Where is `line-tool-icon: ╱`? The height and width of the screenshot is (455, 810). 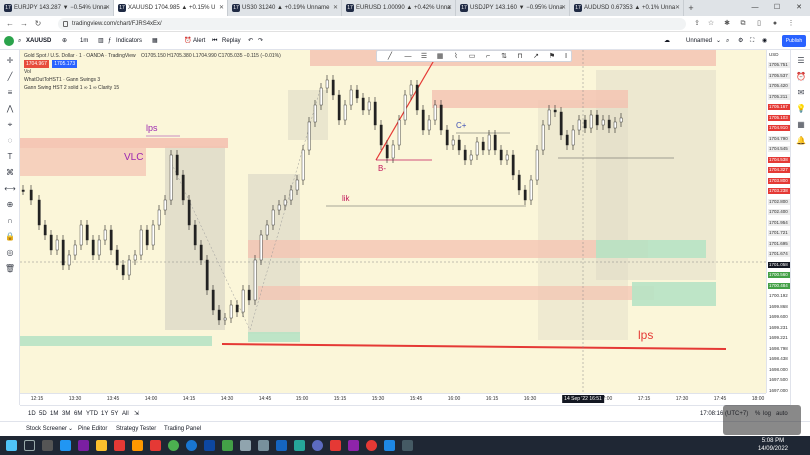 line-tool-icon: ╱ is located at coordinates (390, 56).